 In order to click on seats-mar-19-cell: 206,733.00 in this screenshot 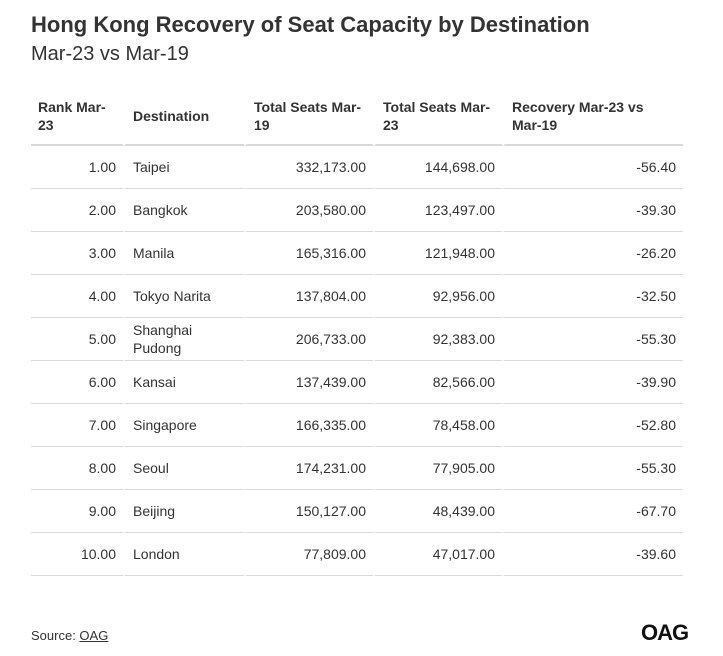, I will do `click(308, 339)`.